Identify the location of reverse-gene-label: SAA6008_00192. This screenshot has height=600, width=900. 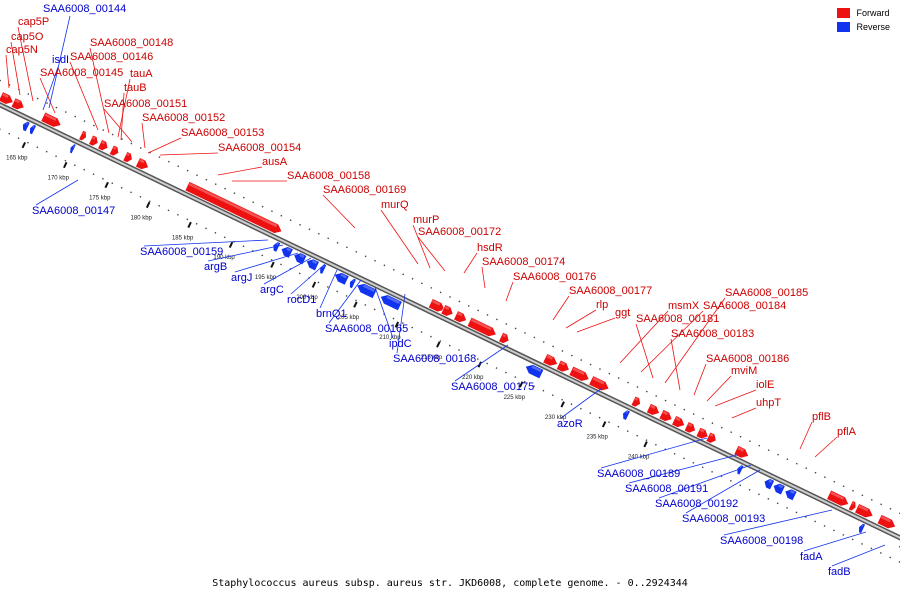
(696, 504).